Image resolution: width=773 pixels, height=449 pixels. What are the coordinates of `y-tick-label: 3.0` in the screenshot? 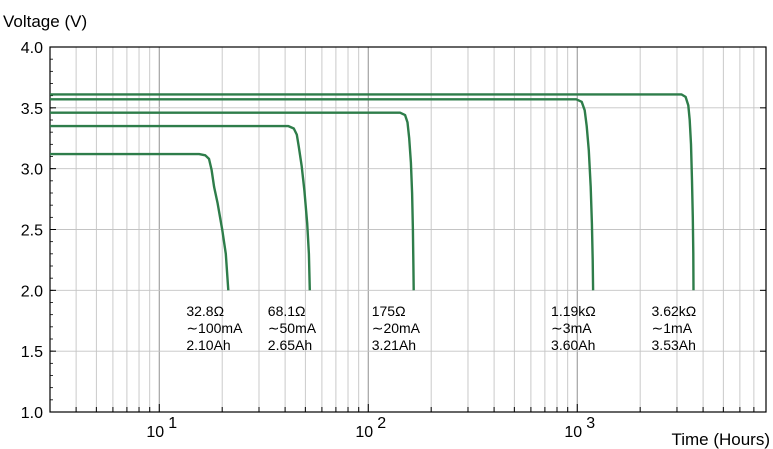 It's located at (32, 170).